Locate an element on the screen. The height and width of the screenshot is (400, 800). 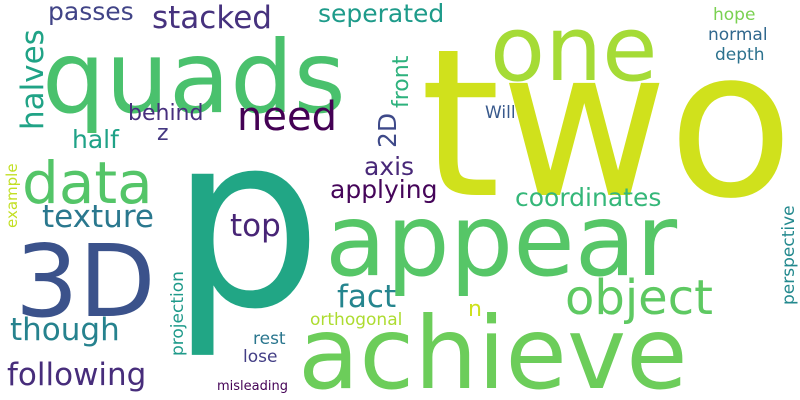
word-hope: hope is located at coordinates (734, 15).